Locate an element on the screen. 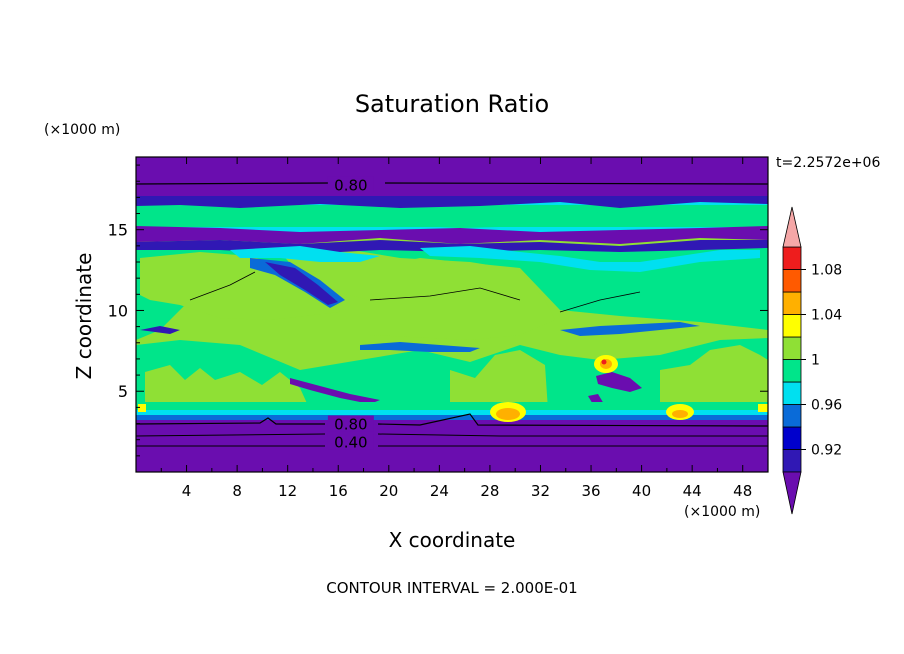  moist-spot-1-orange is located at coordinates (508, 414).